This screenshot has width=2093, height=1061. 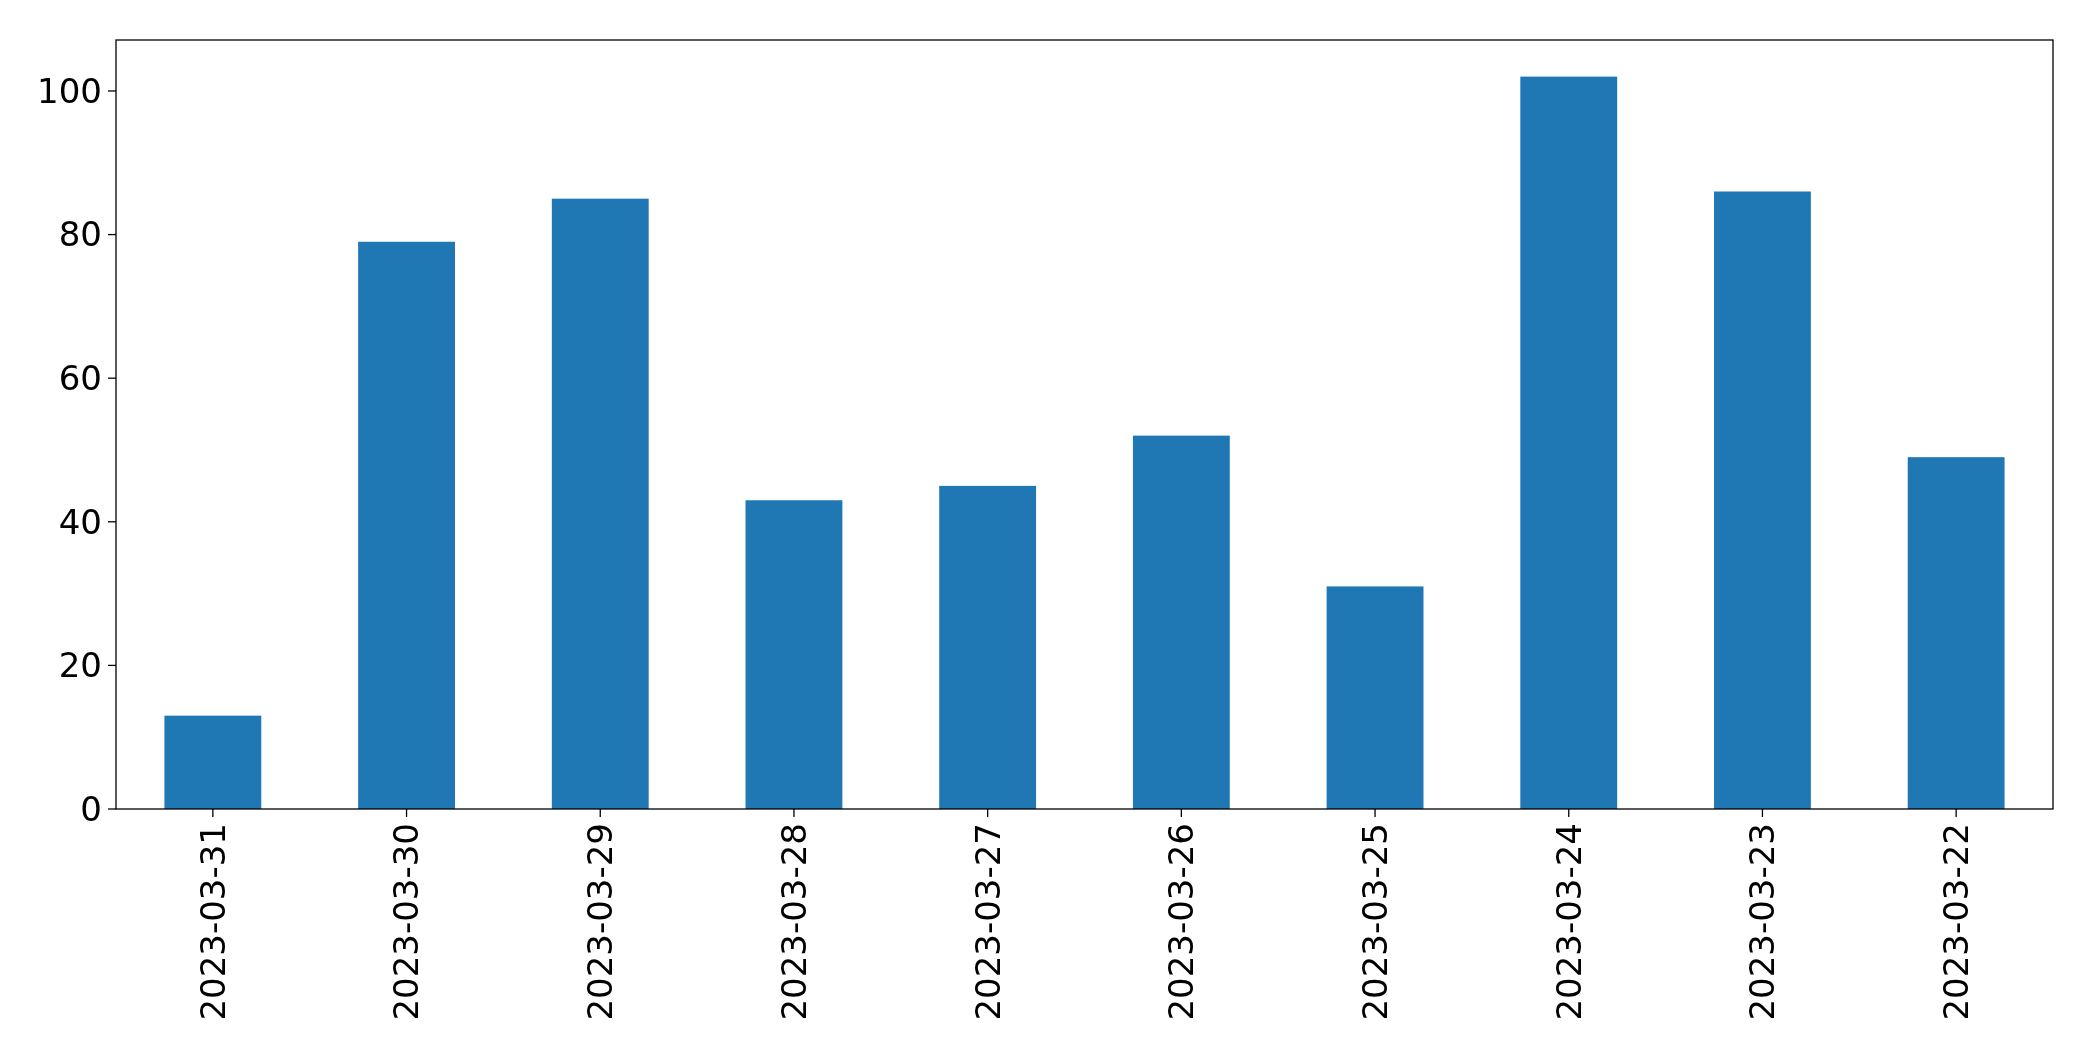 What do you see at coordinates (600, 922) in the screenshot?
I see `x-tick-label: 2023-03-29` at bounding box center [600, 922].